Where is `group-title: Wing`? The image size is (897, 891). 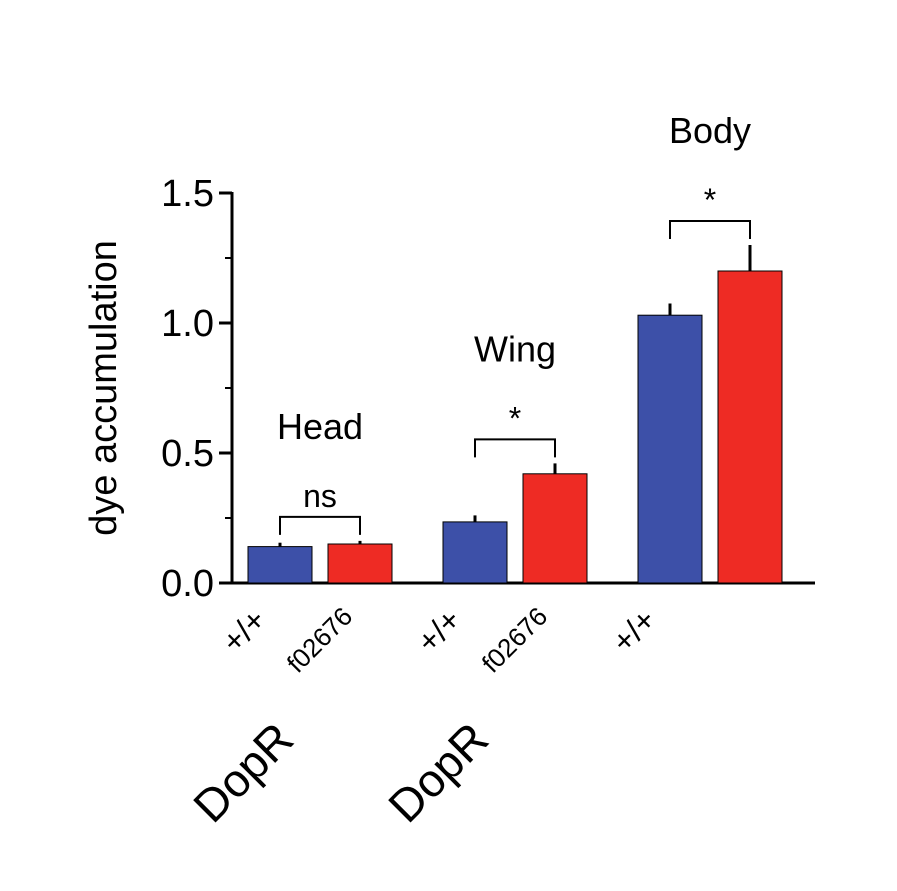
group-title: Wing is located at coordinates (515, 348).